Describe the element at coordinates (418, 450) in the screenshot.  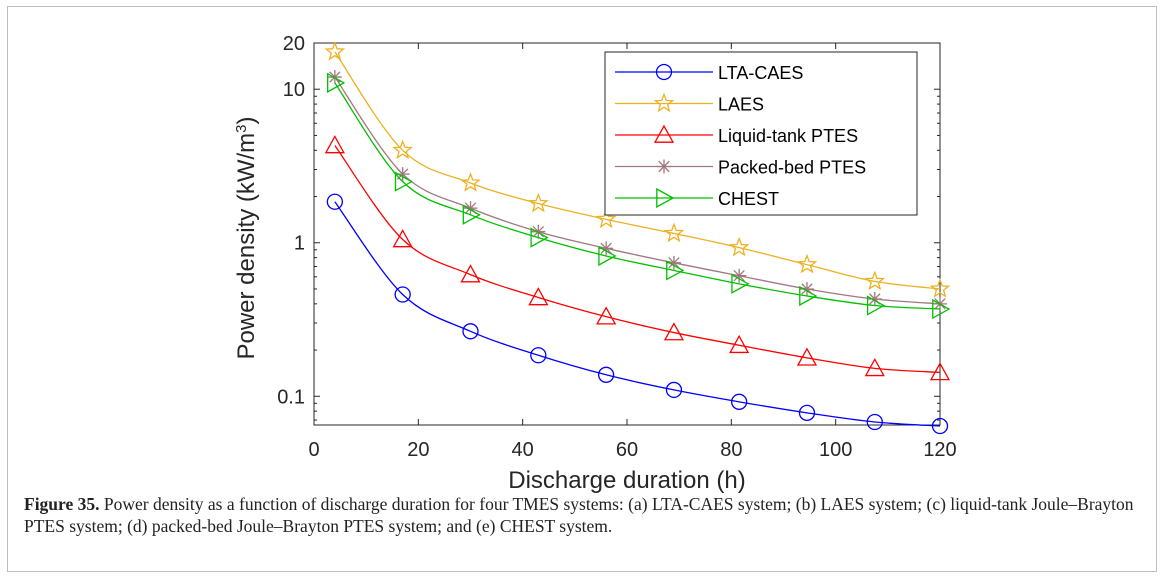
I see `x-tick-label: 20` at that location.